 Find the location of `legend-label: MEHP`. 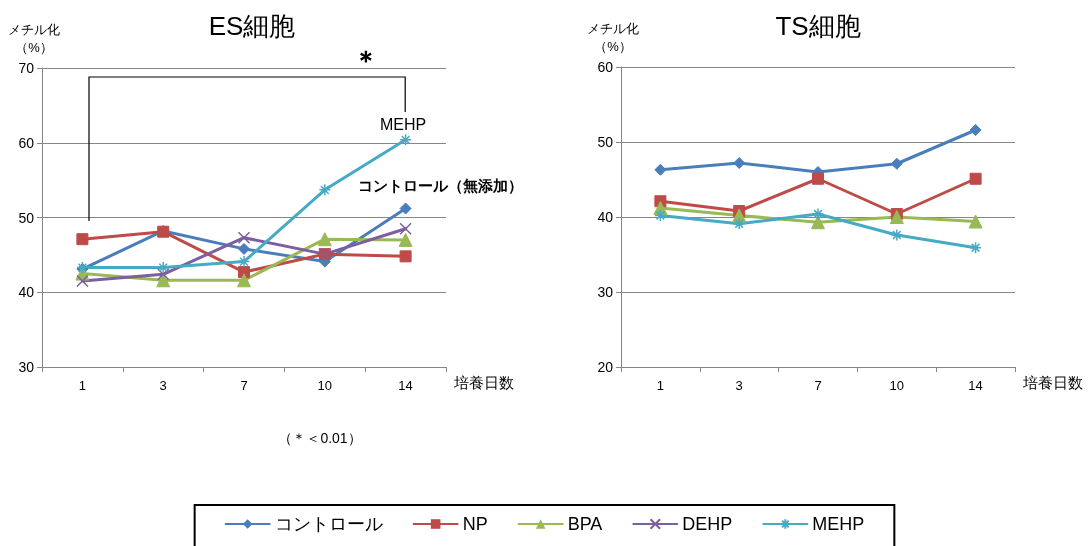

legend-label: MEHP is located at coordinates (838, 524).